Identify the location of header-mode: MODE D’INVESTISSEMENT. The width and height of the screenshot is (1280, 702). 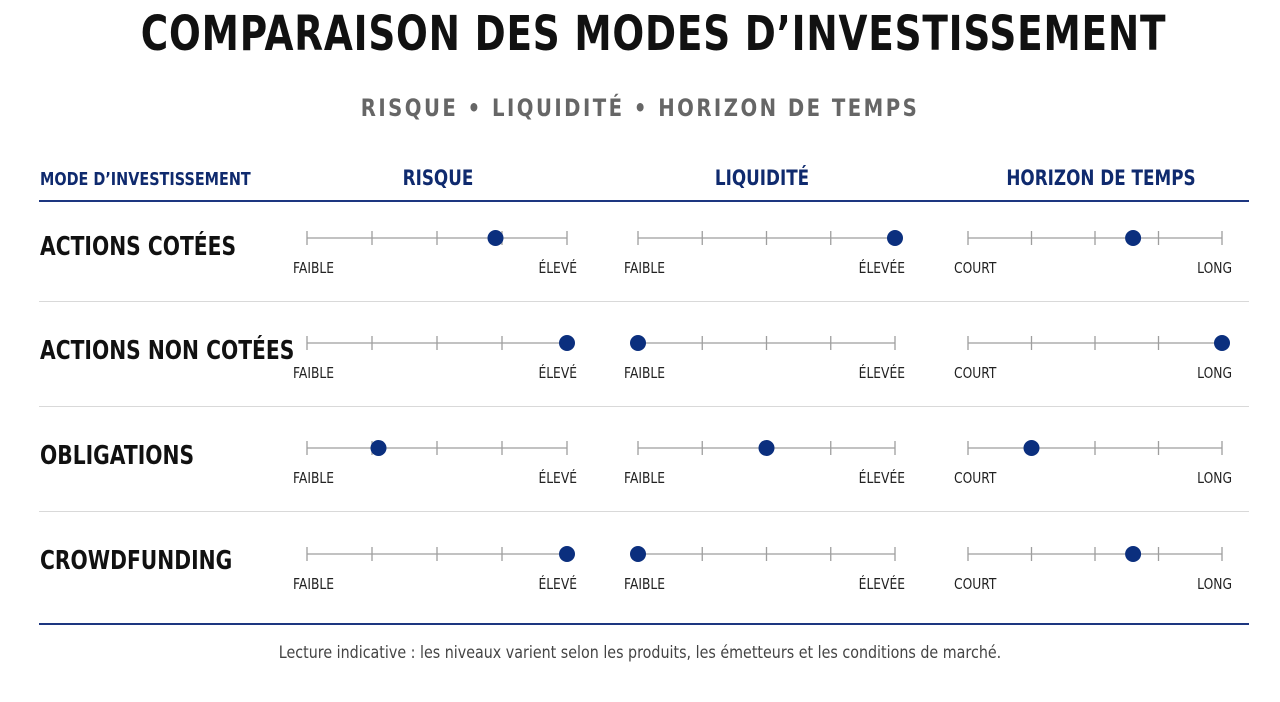
(145, 179).